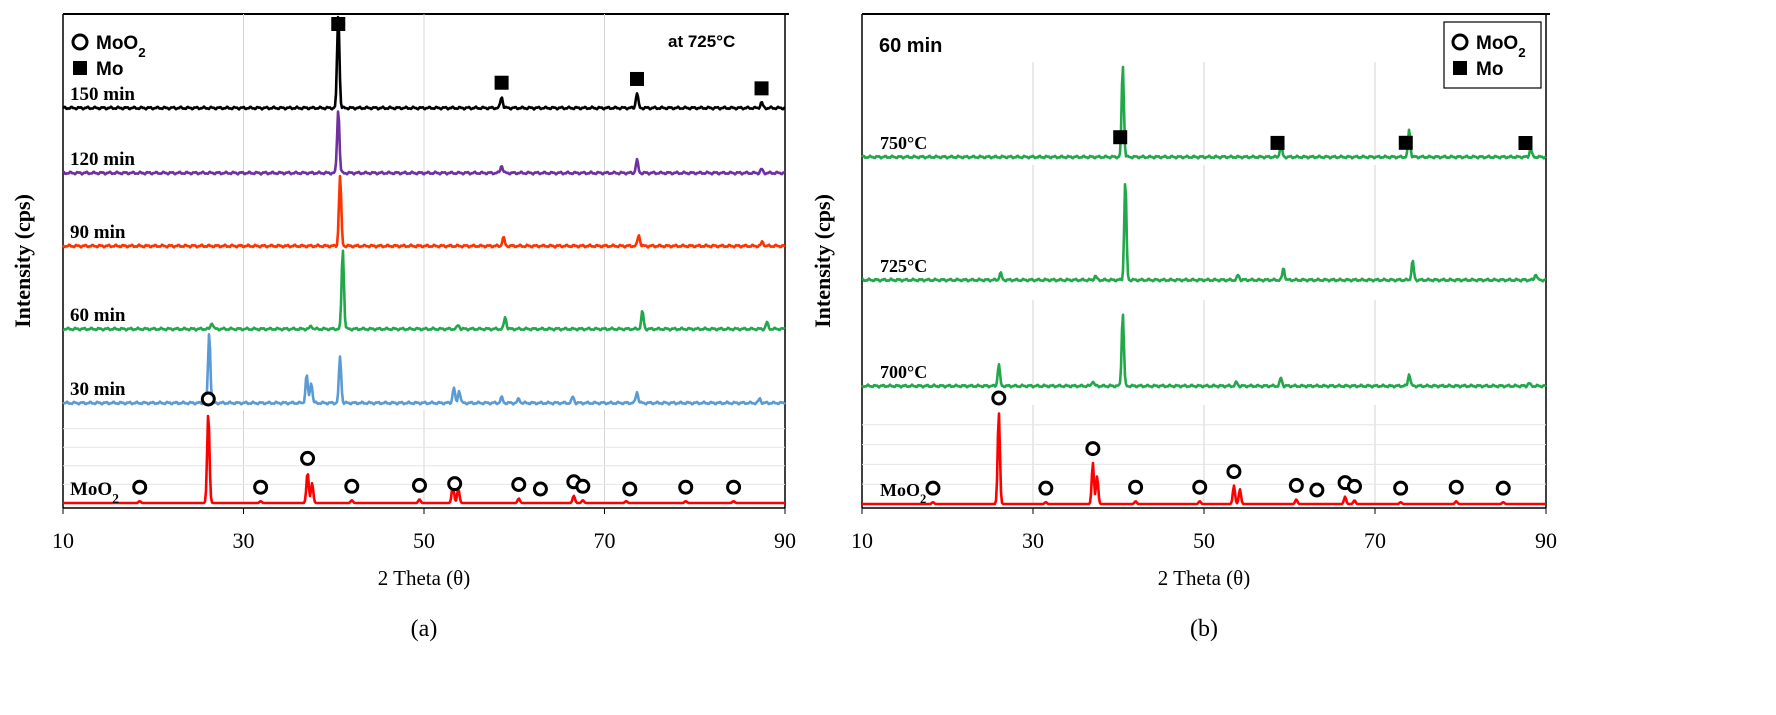 The width and height of the screenshot is (1776, 715). What do you see at coordinates (910, 46) in the screenshot?
I see `panel-annotation: 60 min` at bounding box center [910, 46].